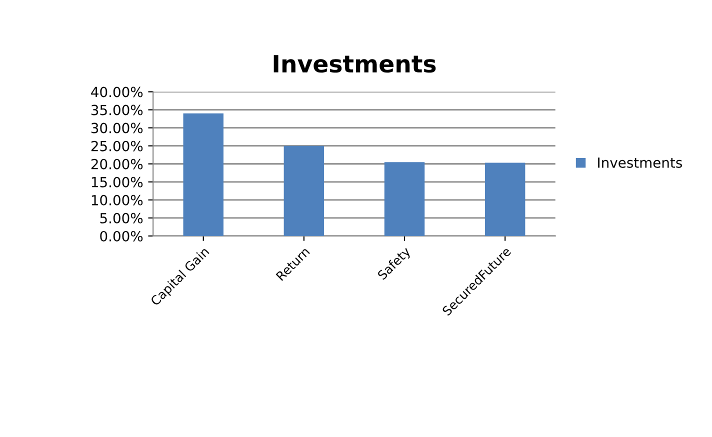 This screenshot has height=437, width=712. Describe the element at coordinates (640, 163) in the screenshot. I see `legend-label: Investments` at that location.